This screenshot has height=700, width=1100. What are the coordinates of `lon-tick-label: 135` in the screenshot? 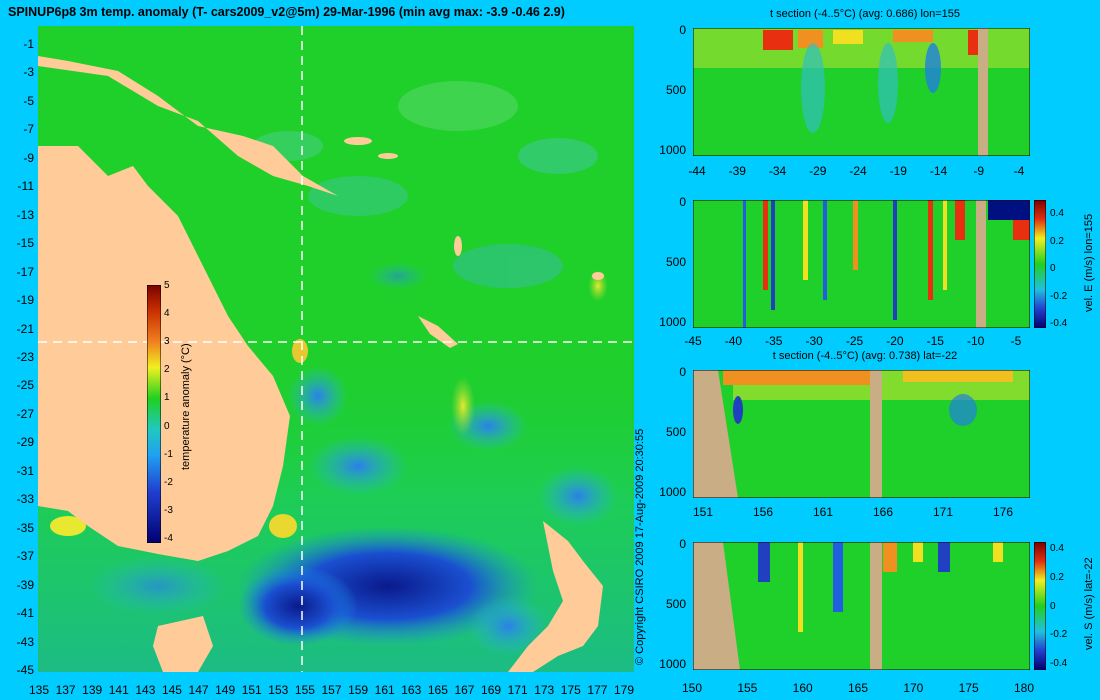 It's located at (39, 690).